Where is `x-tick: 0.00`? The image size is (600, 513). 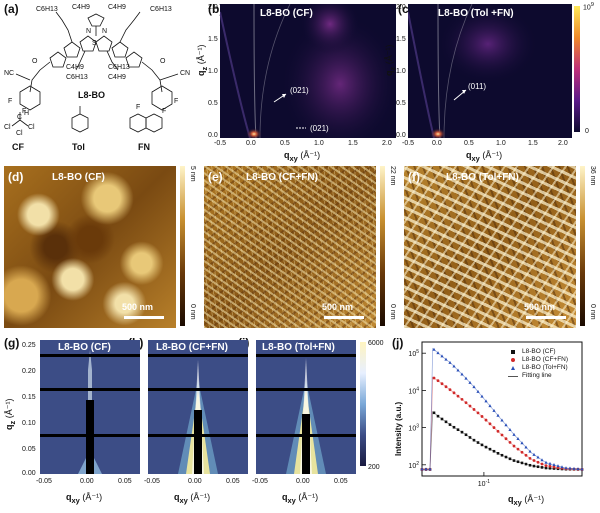
x-tick: 0.00 is located at coordinates (195, 481).